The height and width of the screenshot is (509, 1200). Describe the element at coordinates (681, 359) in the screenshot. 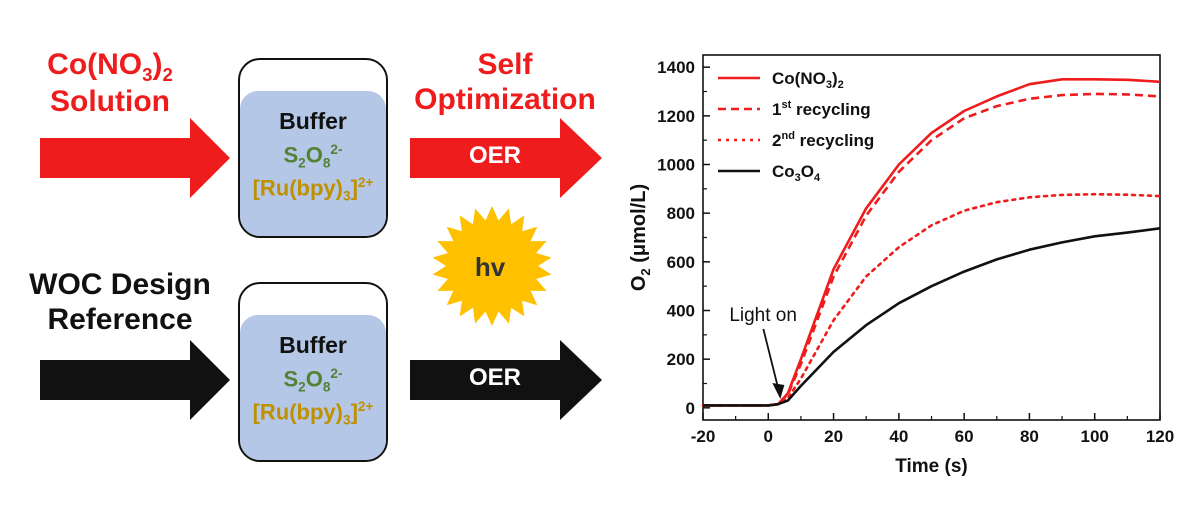

I see `y-tick-label: 200` at that location.